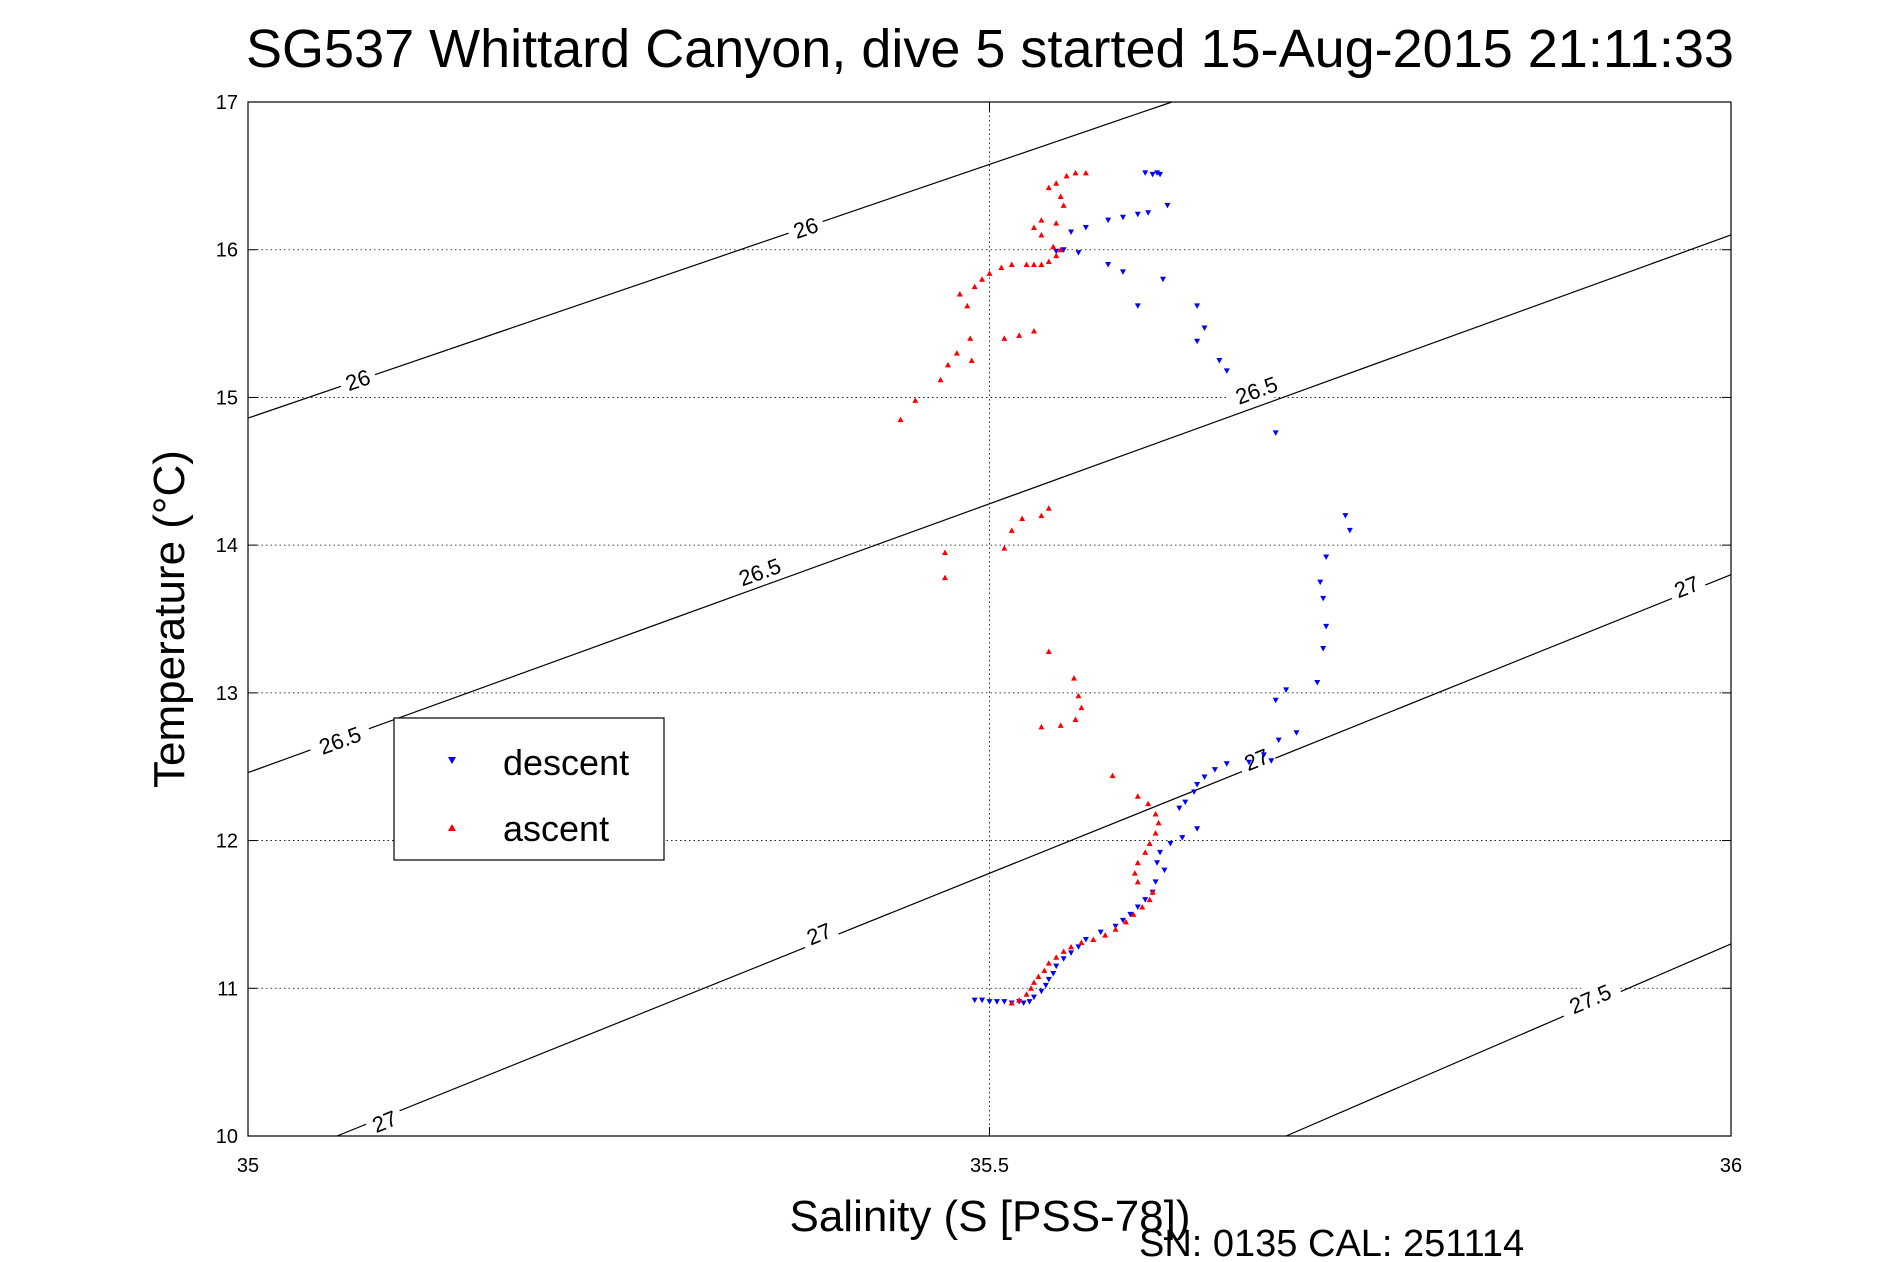  Describe the element at coordinates (227, 842) in the screenshot. I see `y-tick-label: 12` at that location.